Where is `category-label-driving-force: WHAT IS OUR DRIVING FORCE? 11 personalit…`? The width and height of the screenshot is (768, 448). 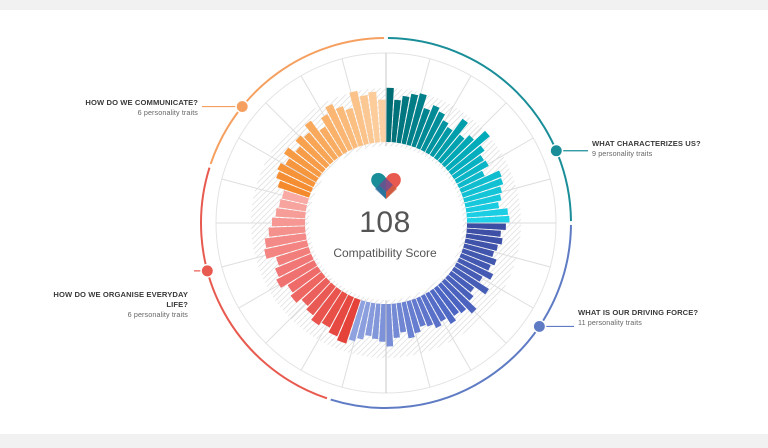 category-label-driving-force: WHAT IS OUR DRIVING FORCE? 11 personalit… is located at coordinates (653, 318).